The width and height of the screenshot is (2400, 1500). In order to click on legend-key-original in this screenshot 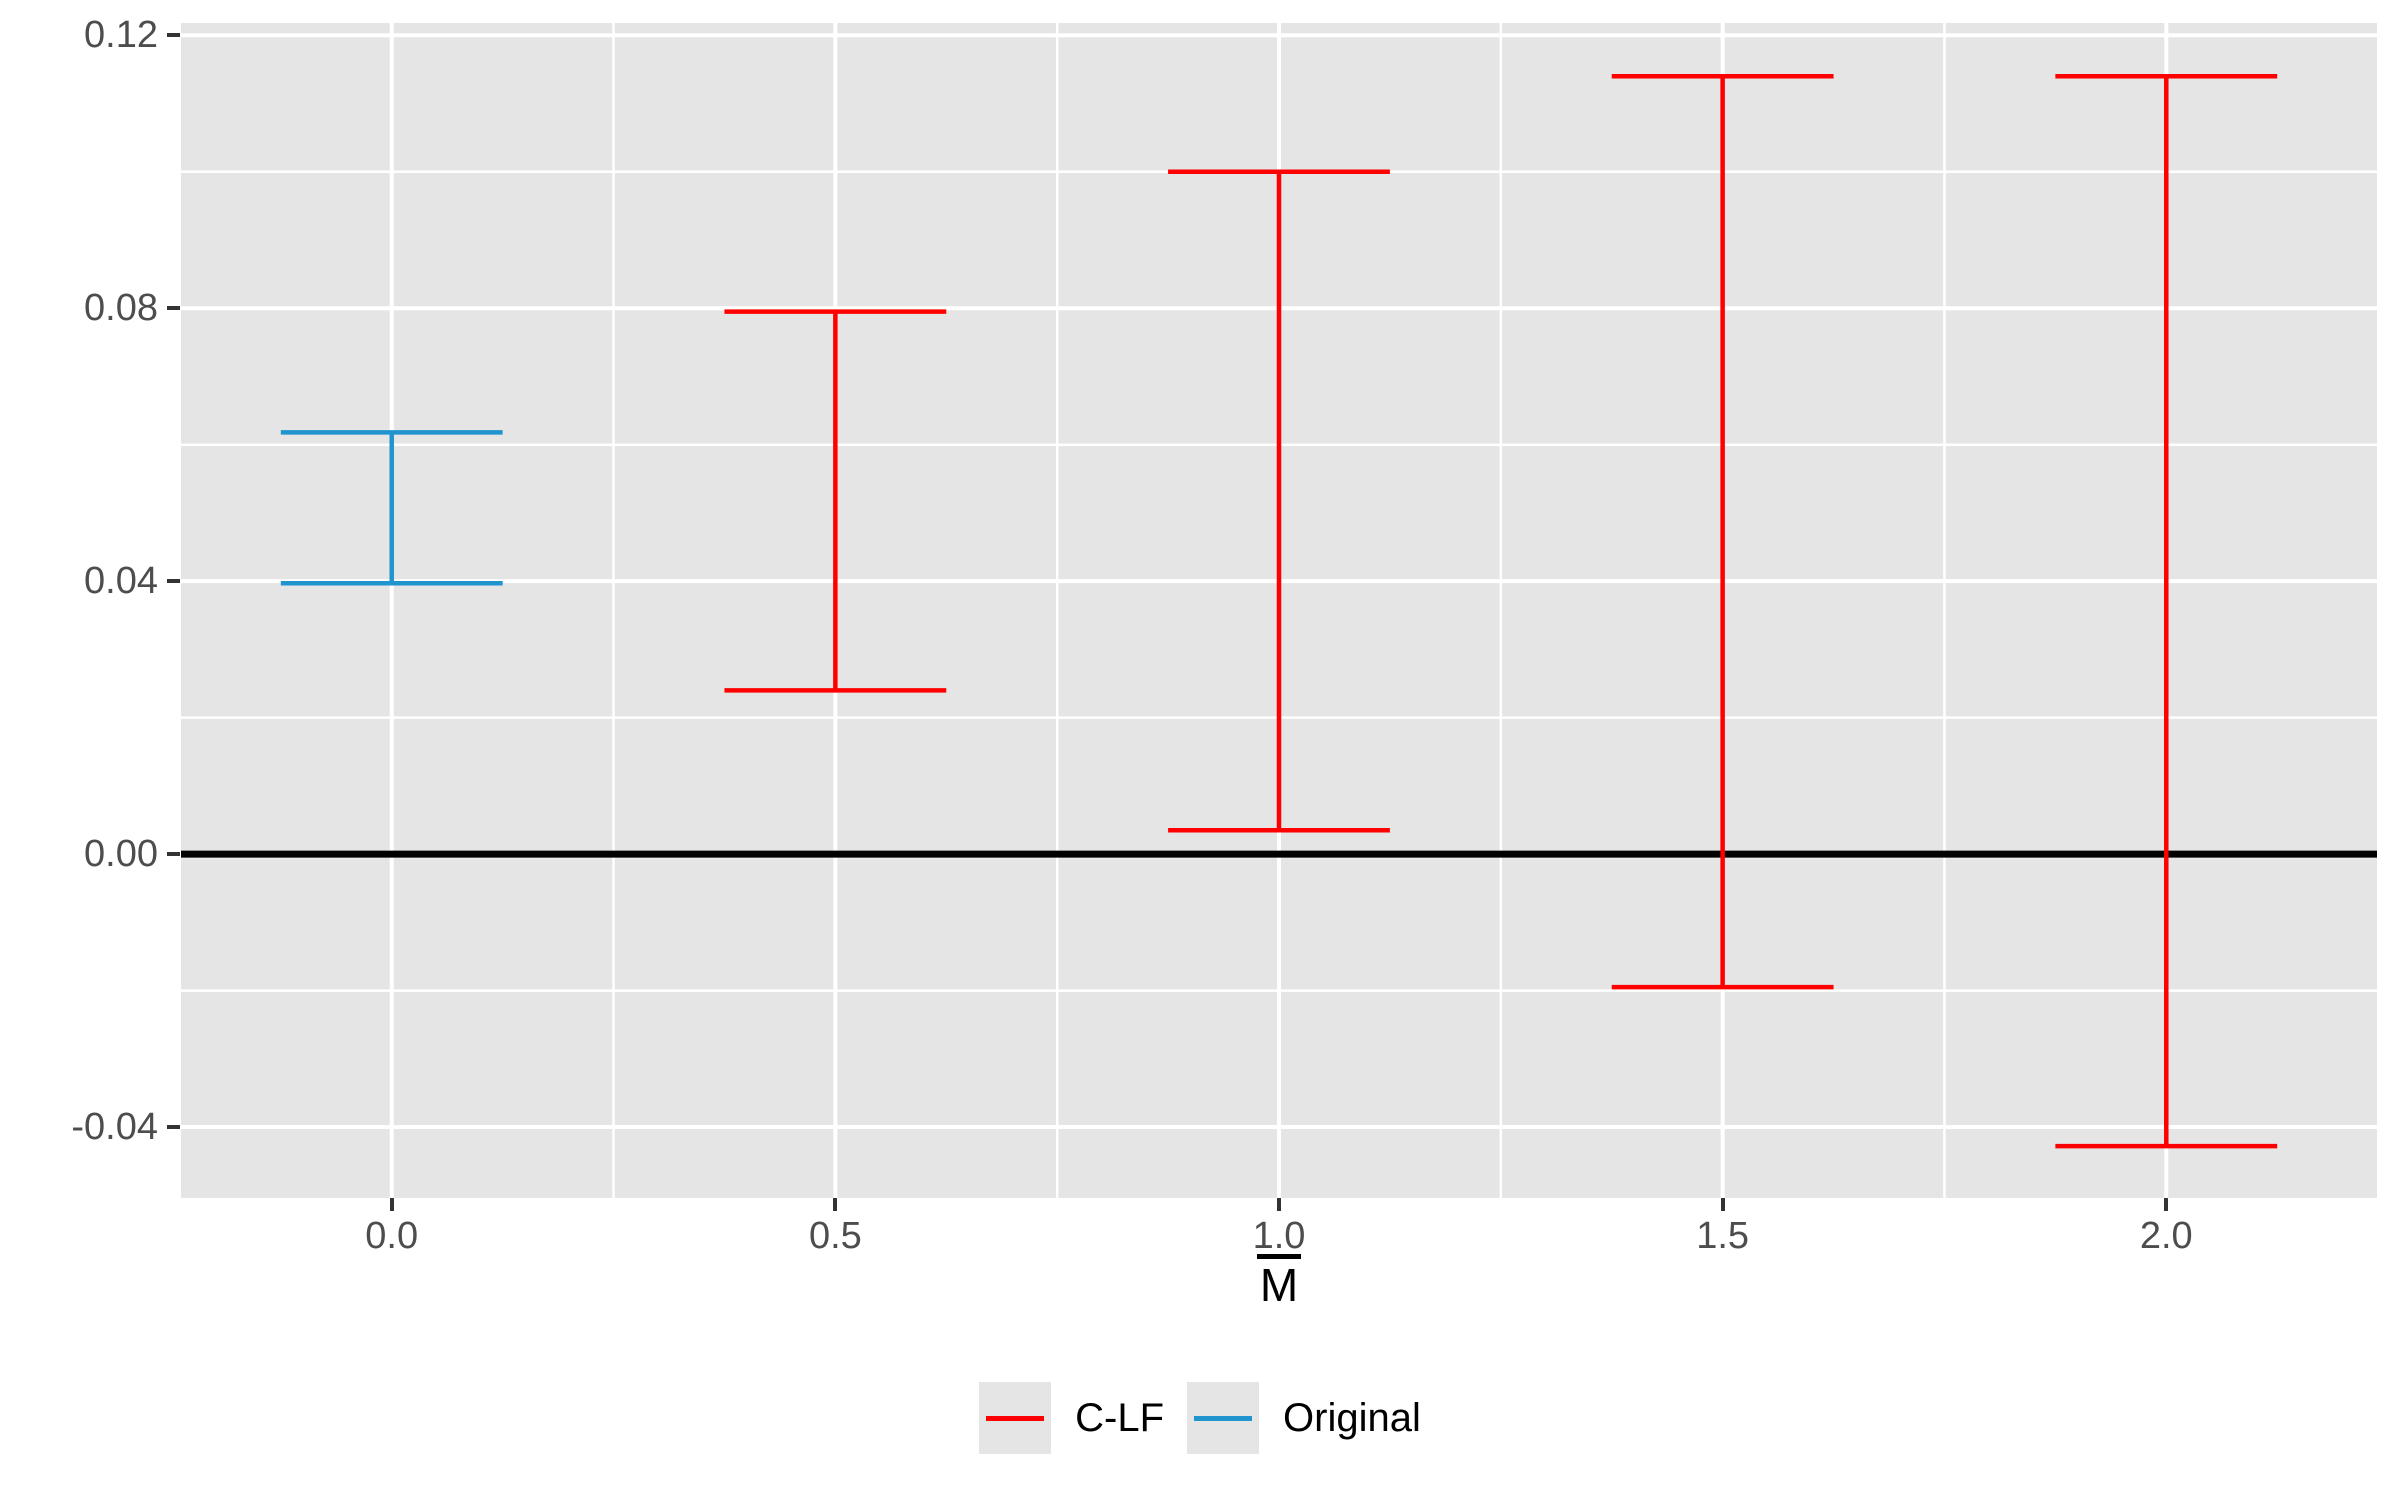, I will do `click(1223, 1418)`.